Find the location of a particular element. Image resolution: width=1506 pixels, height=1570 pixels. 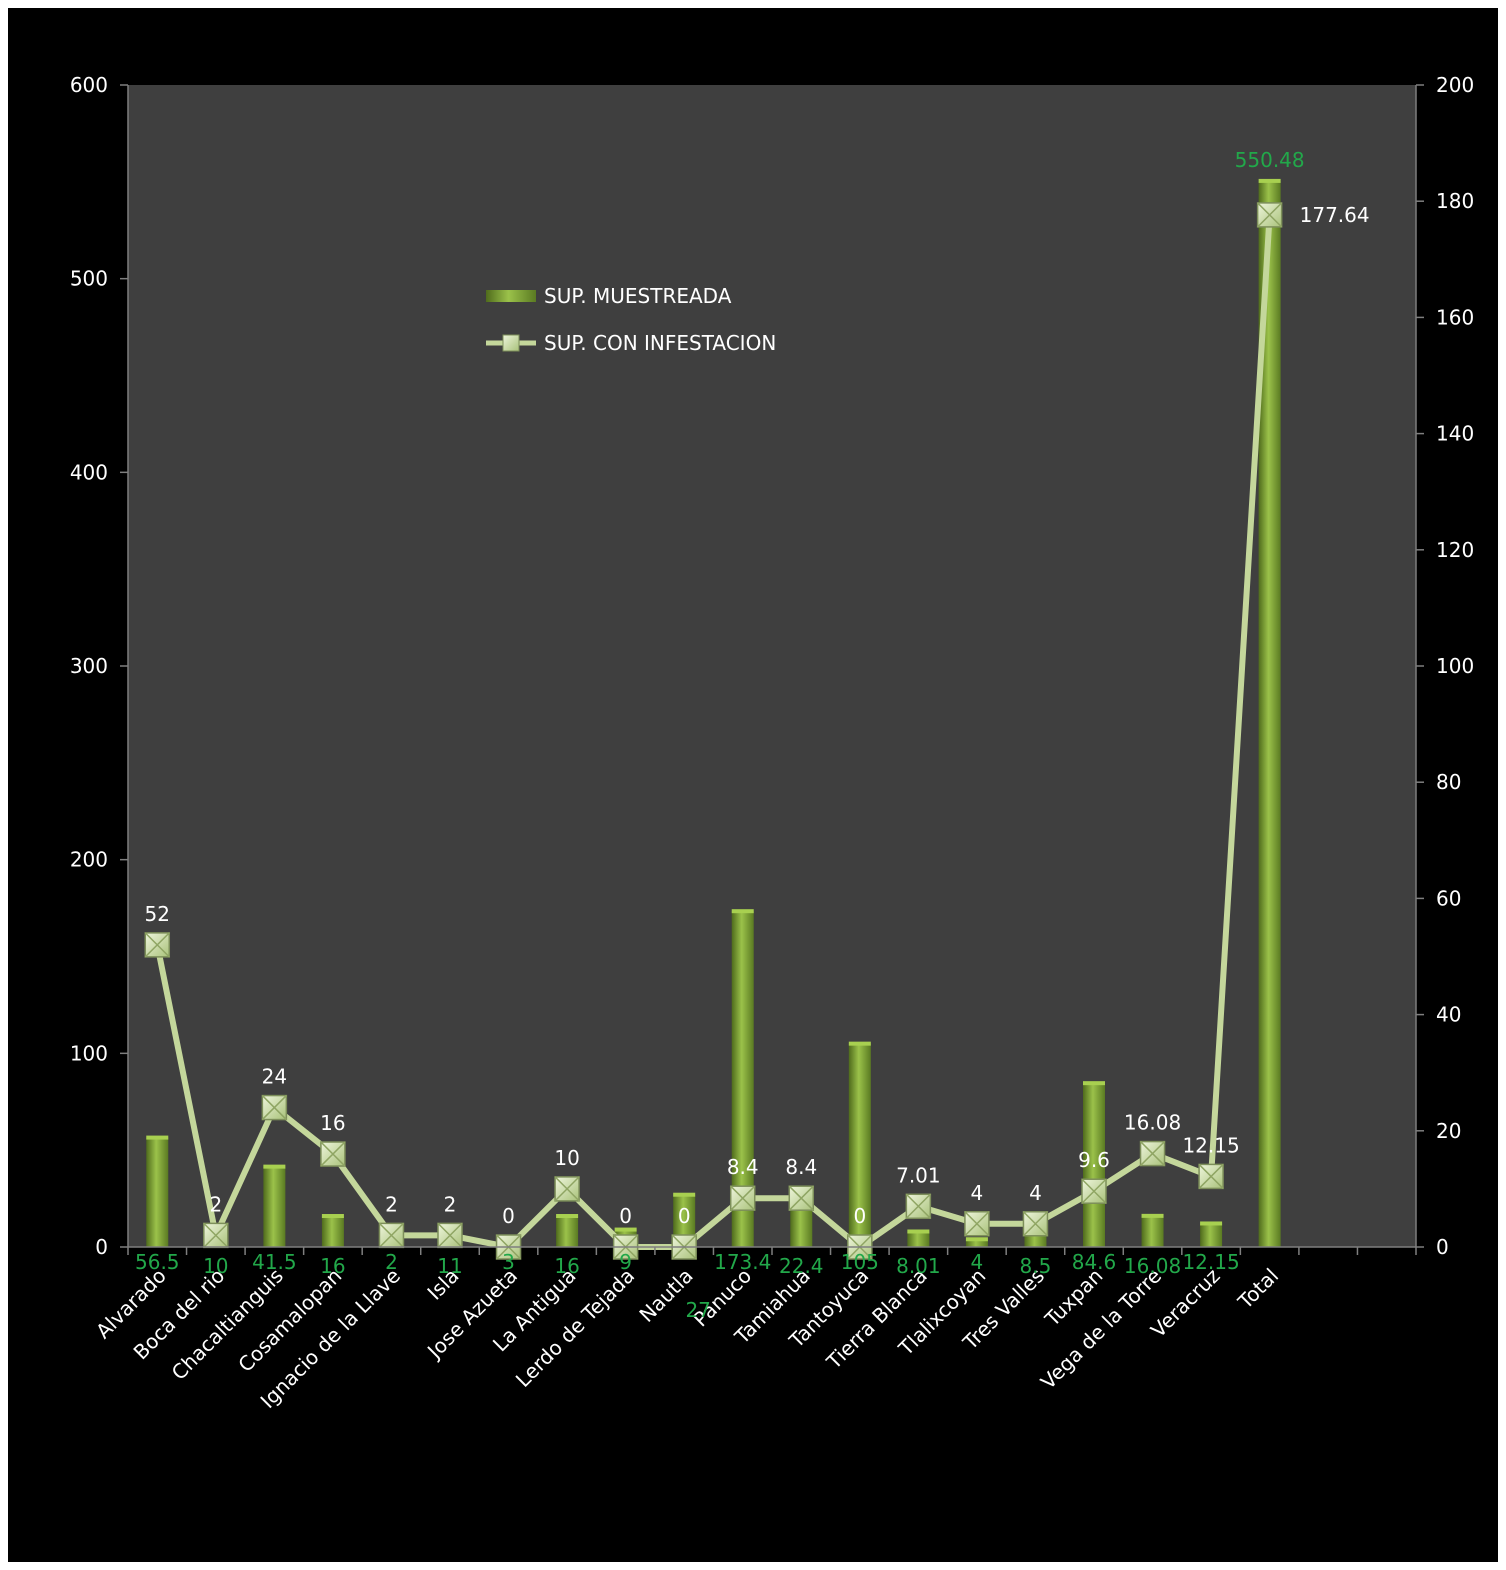

bar-data-label: 9 is located at coordinates (625, 1262).